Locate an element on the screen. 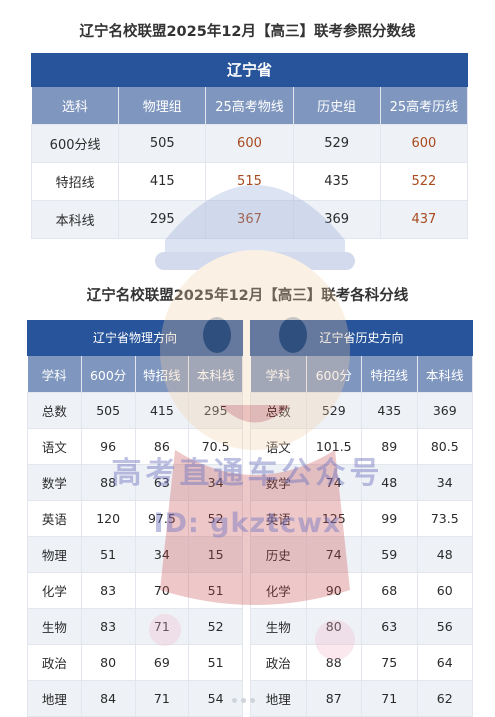 This screenshot has height=717, width=495. table-cell: 73.5 is located at coordinates (445, 518).